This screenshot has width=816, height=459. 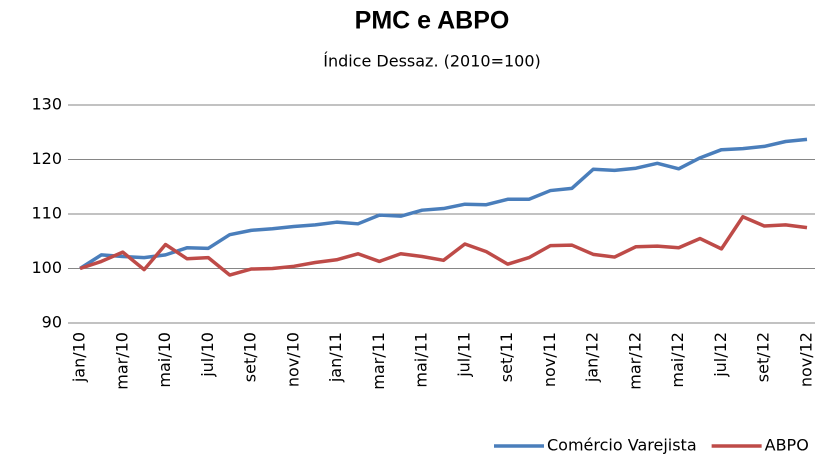 I want to click on x-tick-label: jan/12, so click(x=592, y=357).